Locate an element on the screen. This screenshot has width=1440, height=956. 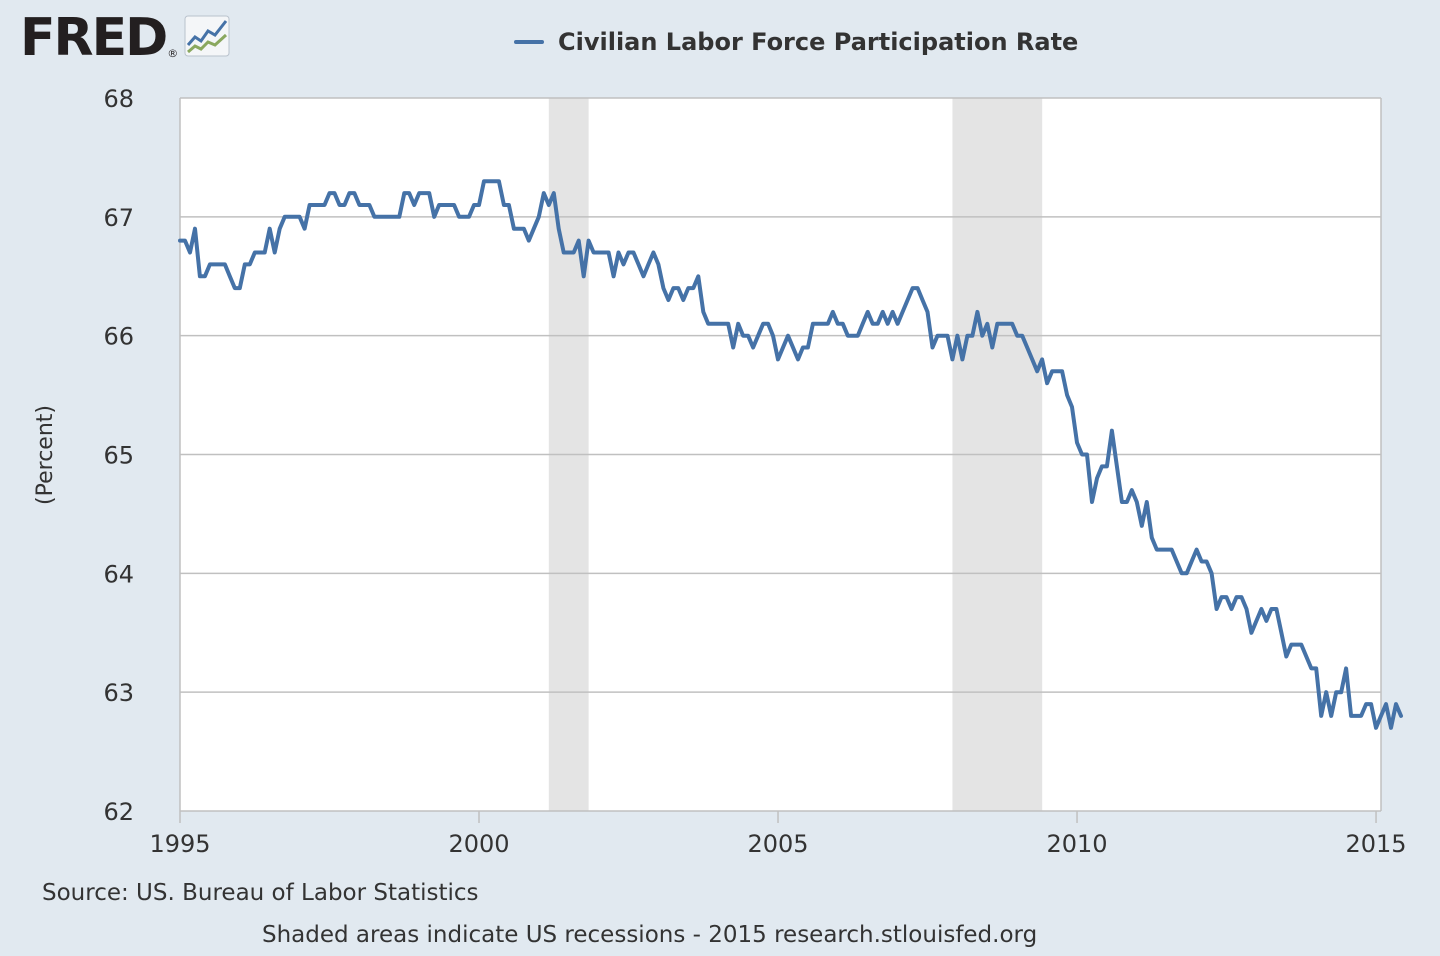
registered-mark: ® is located at coordinates (173, 53).